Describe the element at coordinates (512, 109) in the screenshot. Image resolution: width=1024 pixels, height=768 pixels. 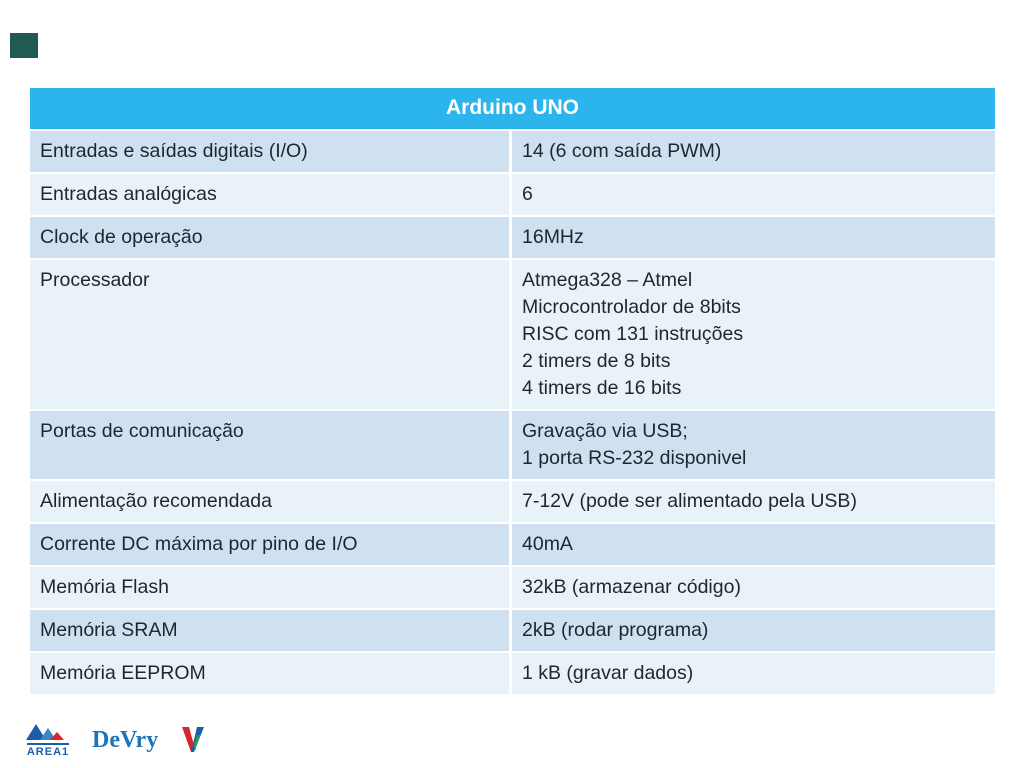
I see `table-title: Arduino UNO` at that location.